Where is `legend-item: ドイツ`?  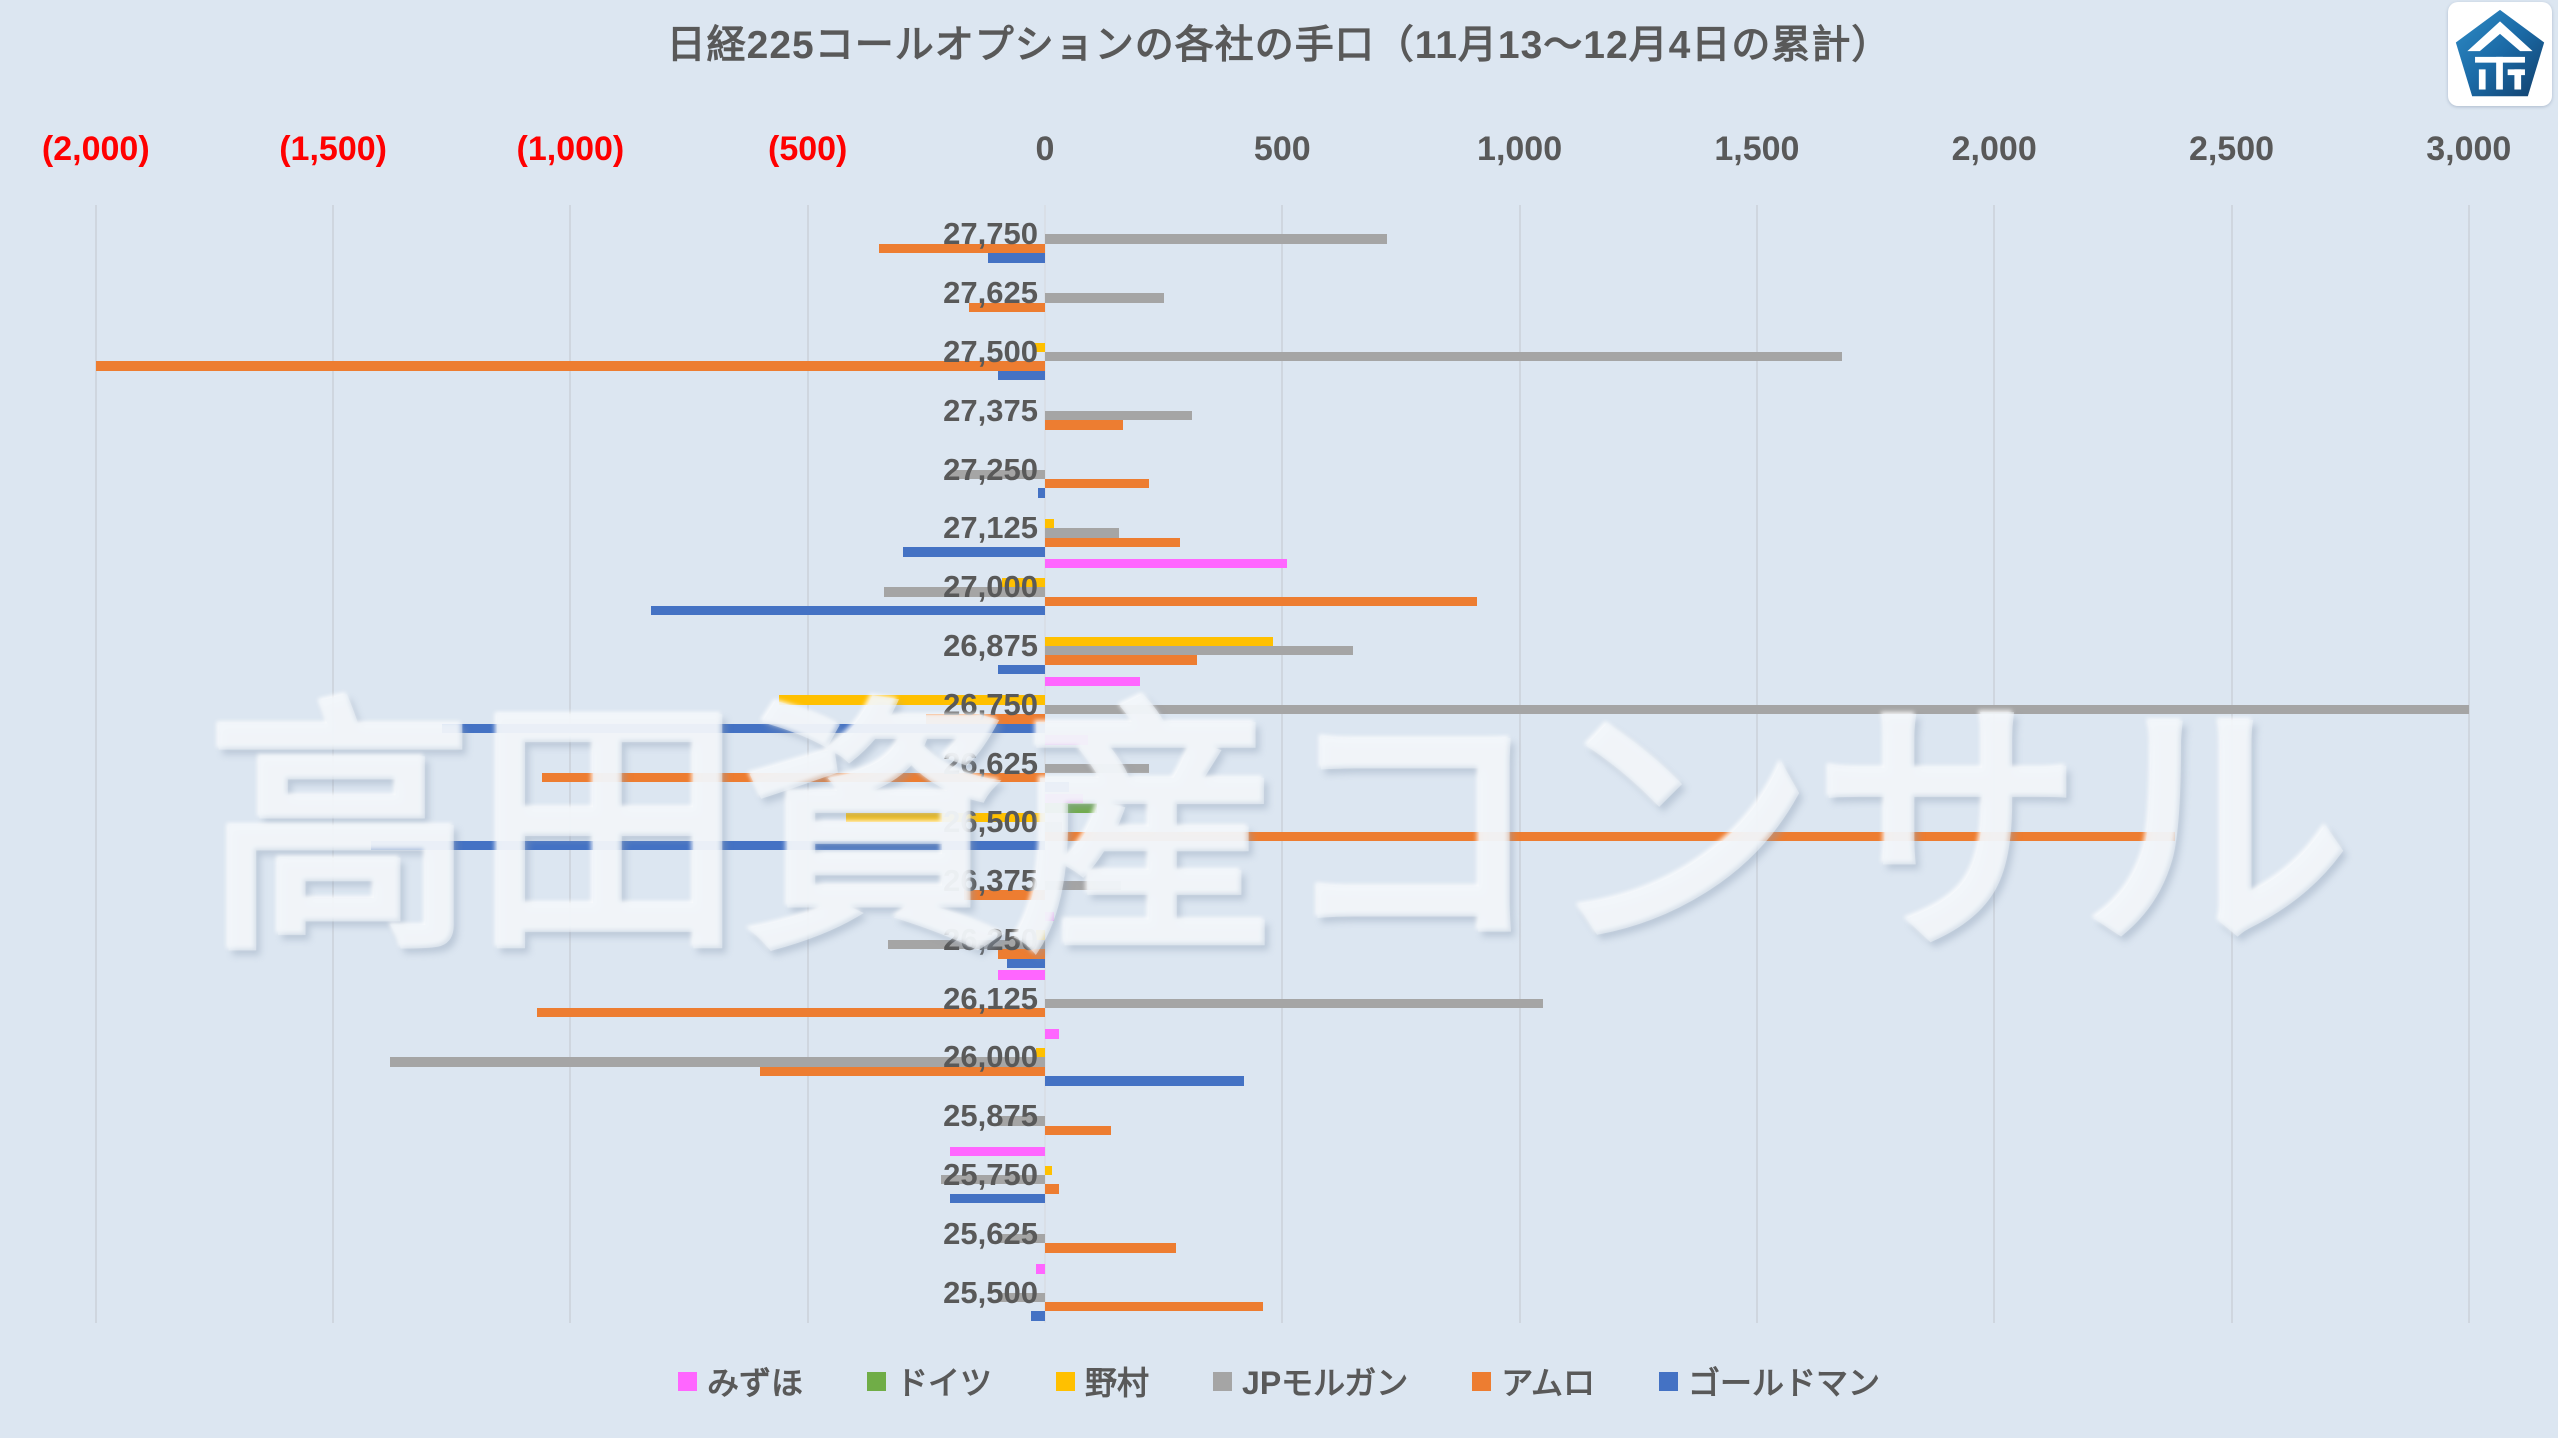 legend-item: ドイツ is located at coordinates (929, 1381).